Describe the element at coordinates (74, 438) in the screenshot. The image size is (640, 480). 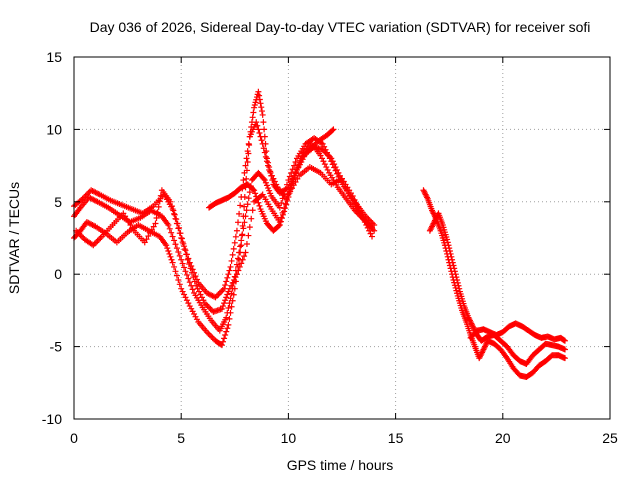
I see `x-tick-label: 0` at that location.